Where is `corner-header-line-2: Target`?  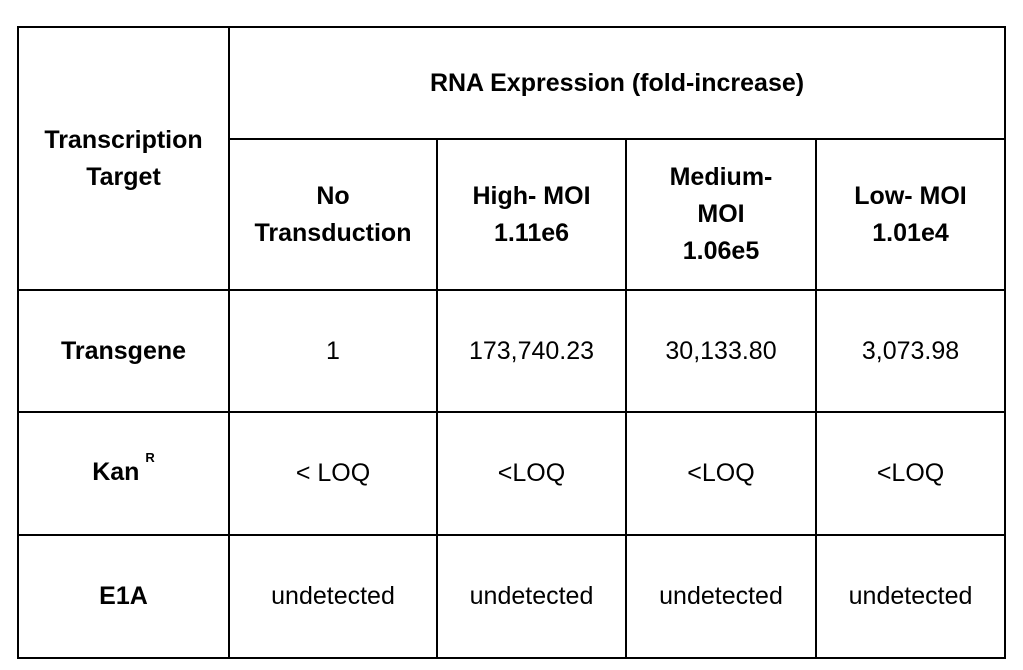
corner-header-line-2: Target is located at coordinates (123, 176).